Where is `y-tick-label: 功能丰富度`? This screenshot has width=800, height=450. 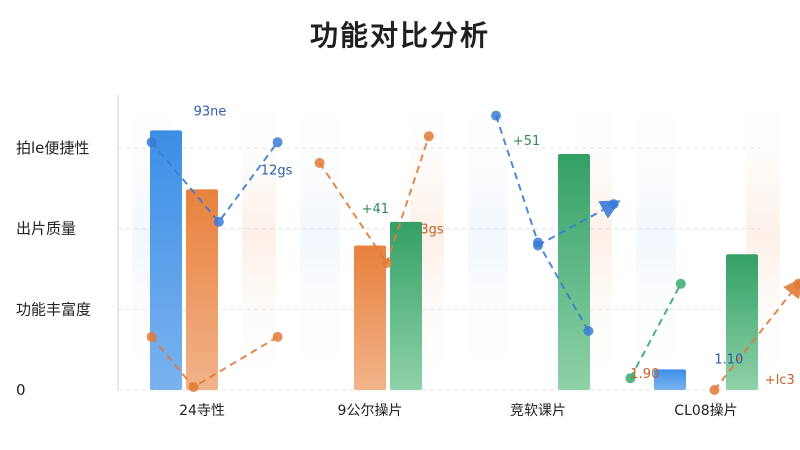
y-tick-label: 功能丰富度 is located at coordinates (53, 309).